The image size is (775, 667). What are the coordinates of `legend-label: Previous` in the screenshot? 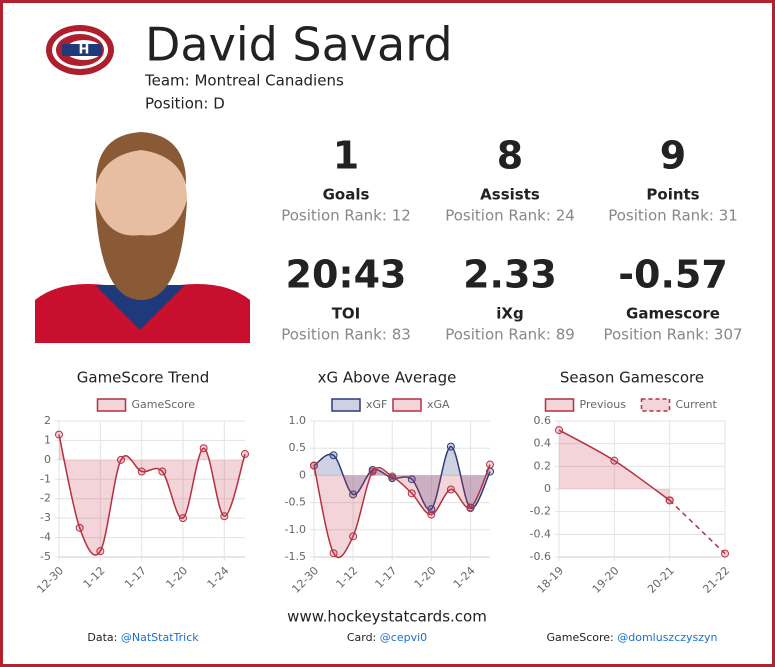 It's located at (603, 404).